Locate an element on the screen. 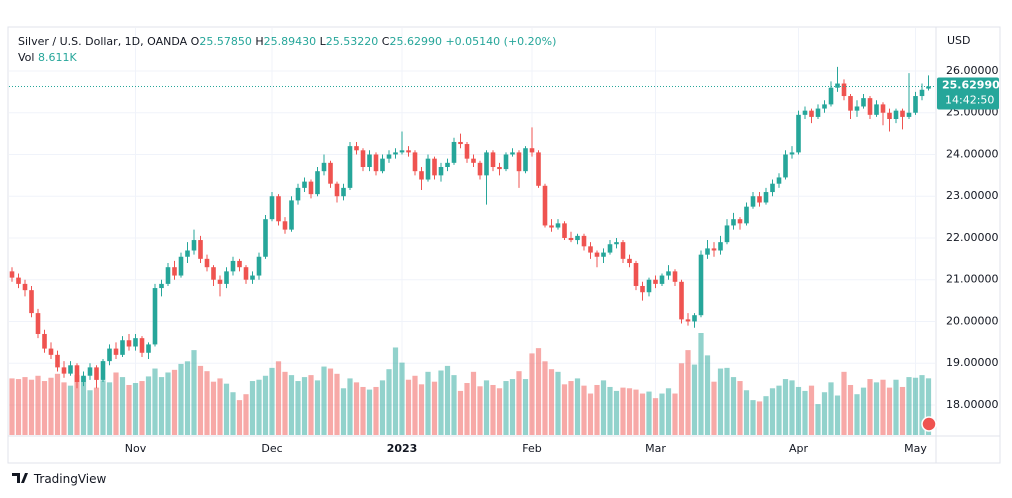 The height and width of the screenshot is (498, 1012). footer: TradingView is located at coordinates (59, 479).